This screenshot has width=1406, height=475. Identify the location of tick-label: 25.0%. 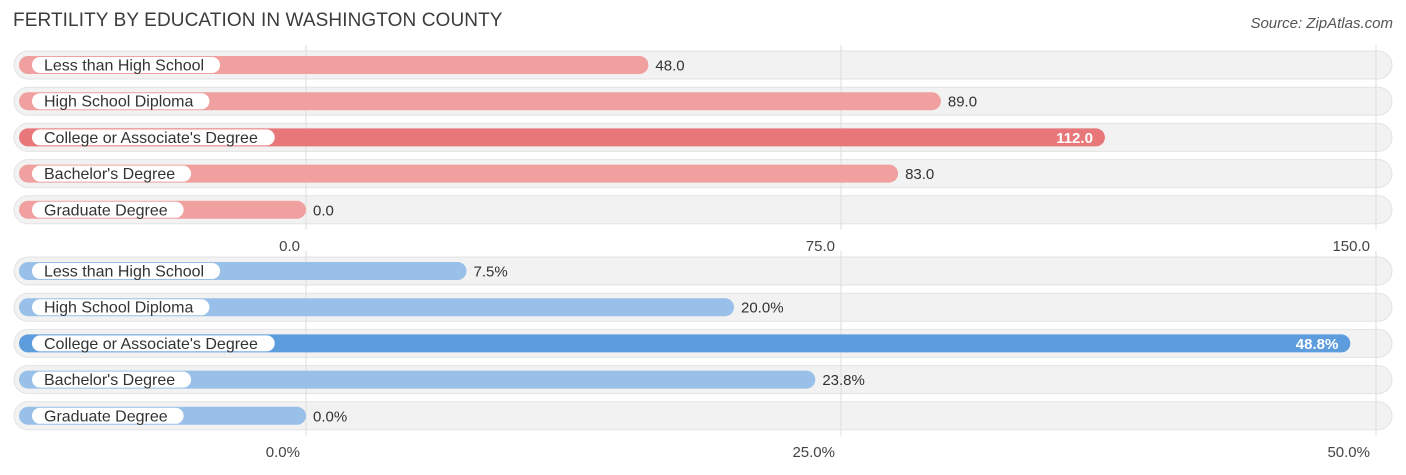
(813, 452).